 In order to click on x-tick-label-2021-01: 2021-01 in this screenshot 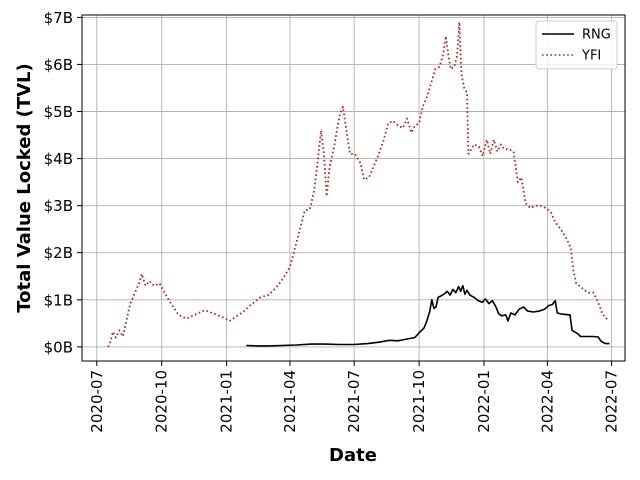, I will do `click(227, 401)`.